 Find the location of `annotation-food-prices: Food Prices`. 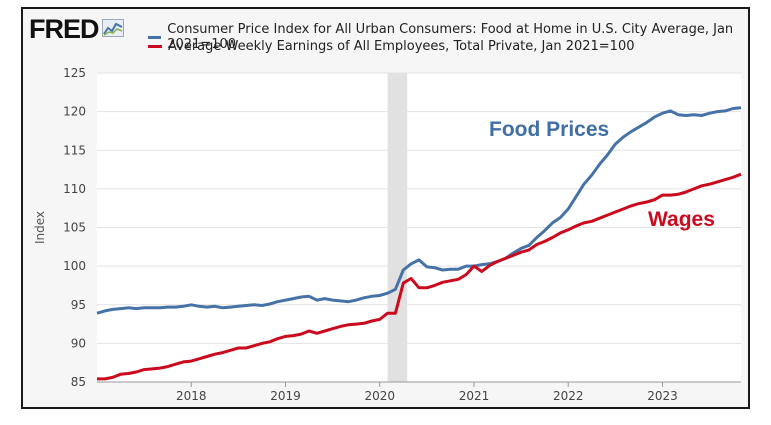

annotation-food-prices: Food Prices is located at coordinates (549, 129).